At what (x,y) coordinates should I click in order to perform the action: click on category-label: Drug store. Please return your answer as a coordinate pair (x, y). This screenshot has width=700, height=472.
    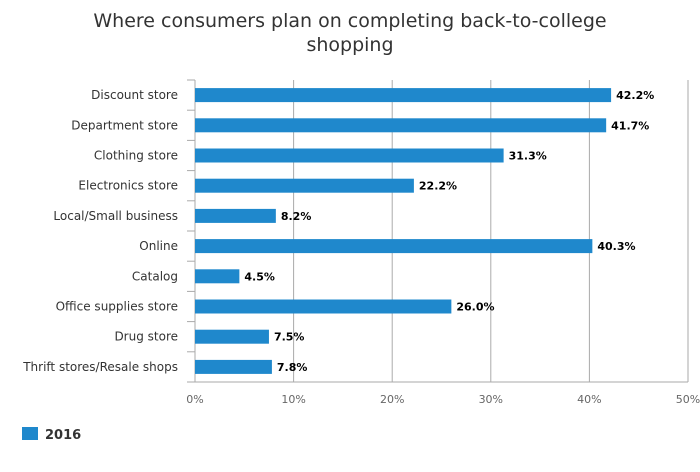
    Looking at the image, I should click on (146, 337).